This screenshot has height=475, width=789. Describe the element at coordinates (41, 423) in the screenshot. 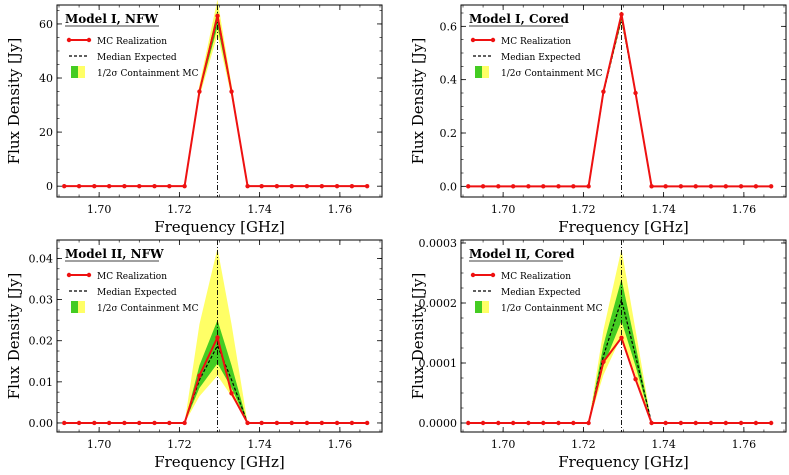

I see `y-tick-label: 0.00` at that location.